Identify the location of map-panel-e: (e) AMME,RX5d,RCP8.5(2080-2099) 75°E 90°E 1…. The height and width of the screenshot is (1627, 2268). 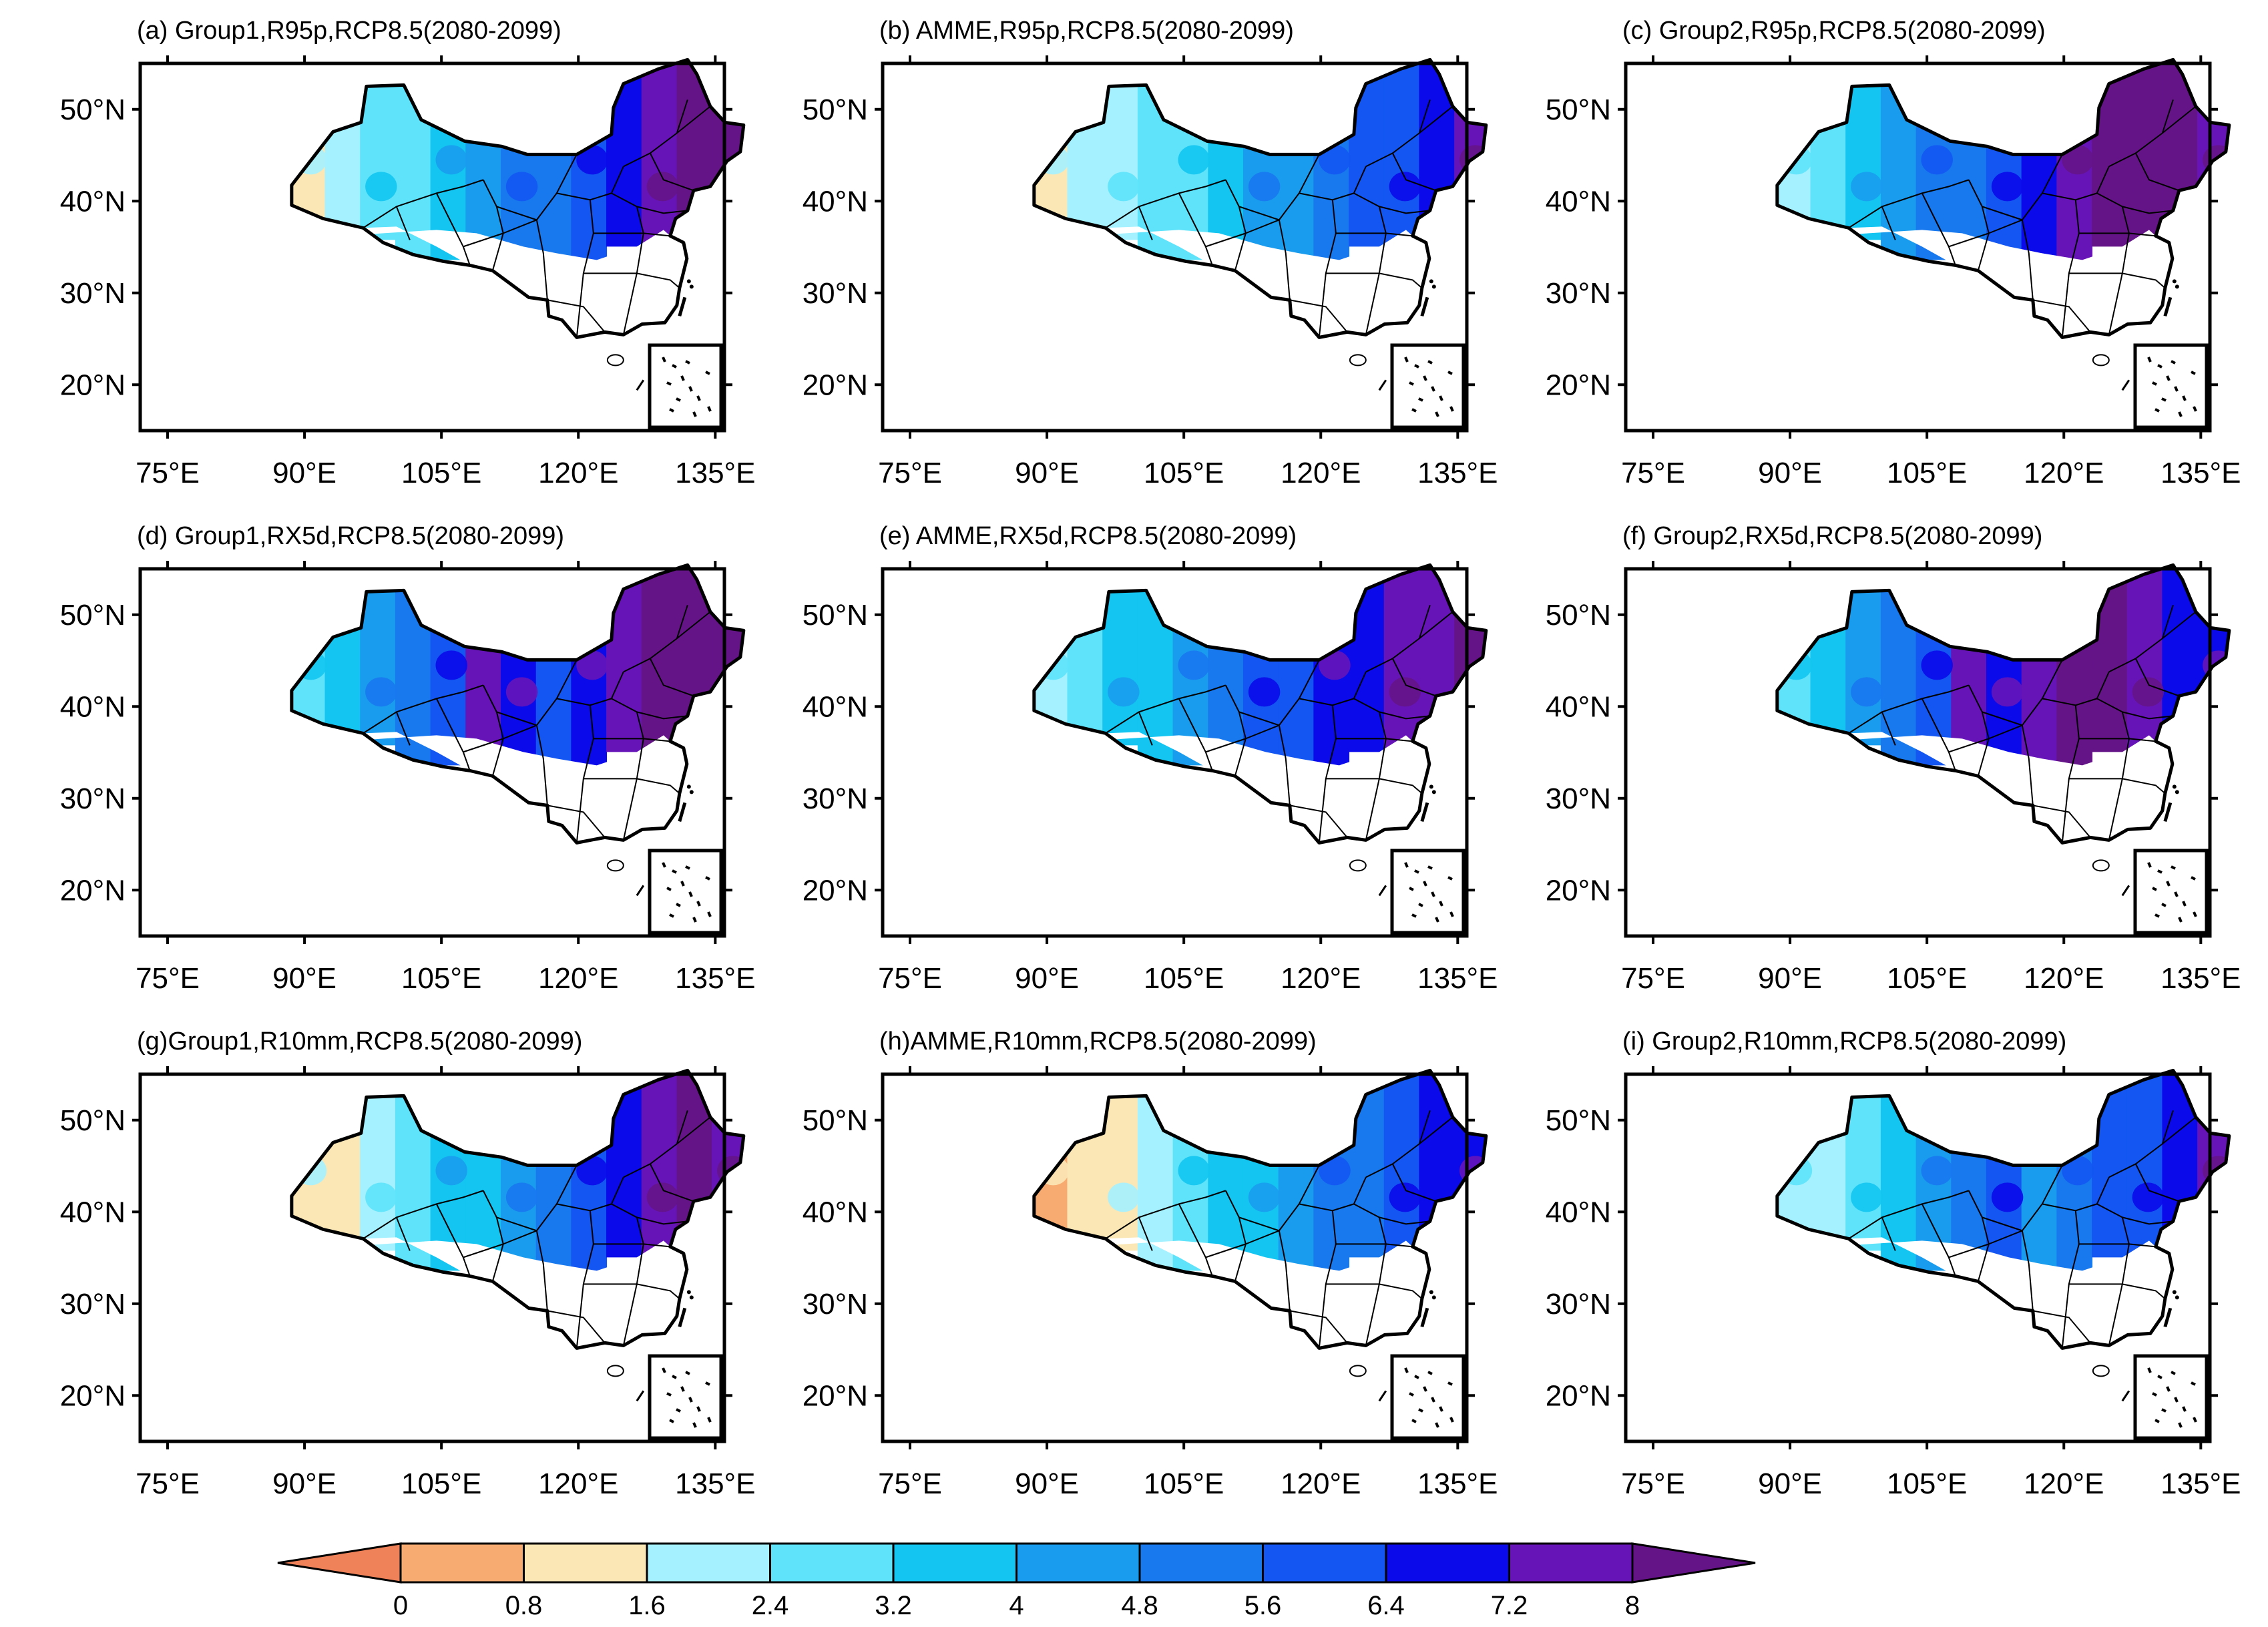
(1150, 758).